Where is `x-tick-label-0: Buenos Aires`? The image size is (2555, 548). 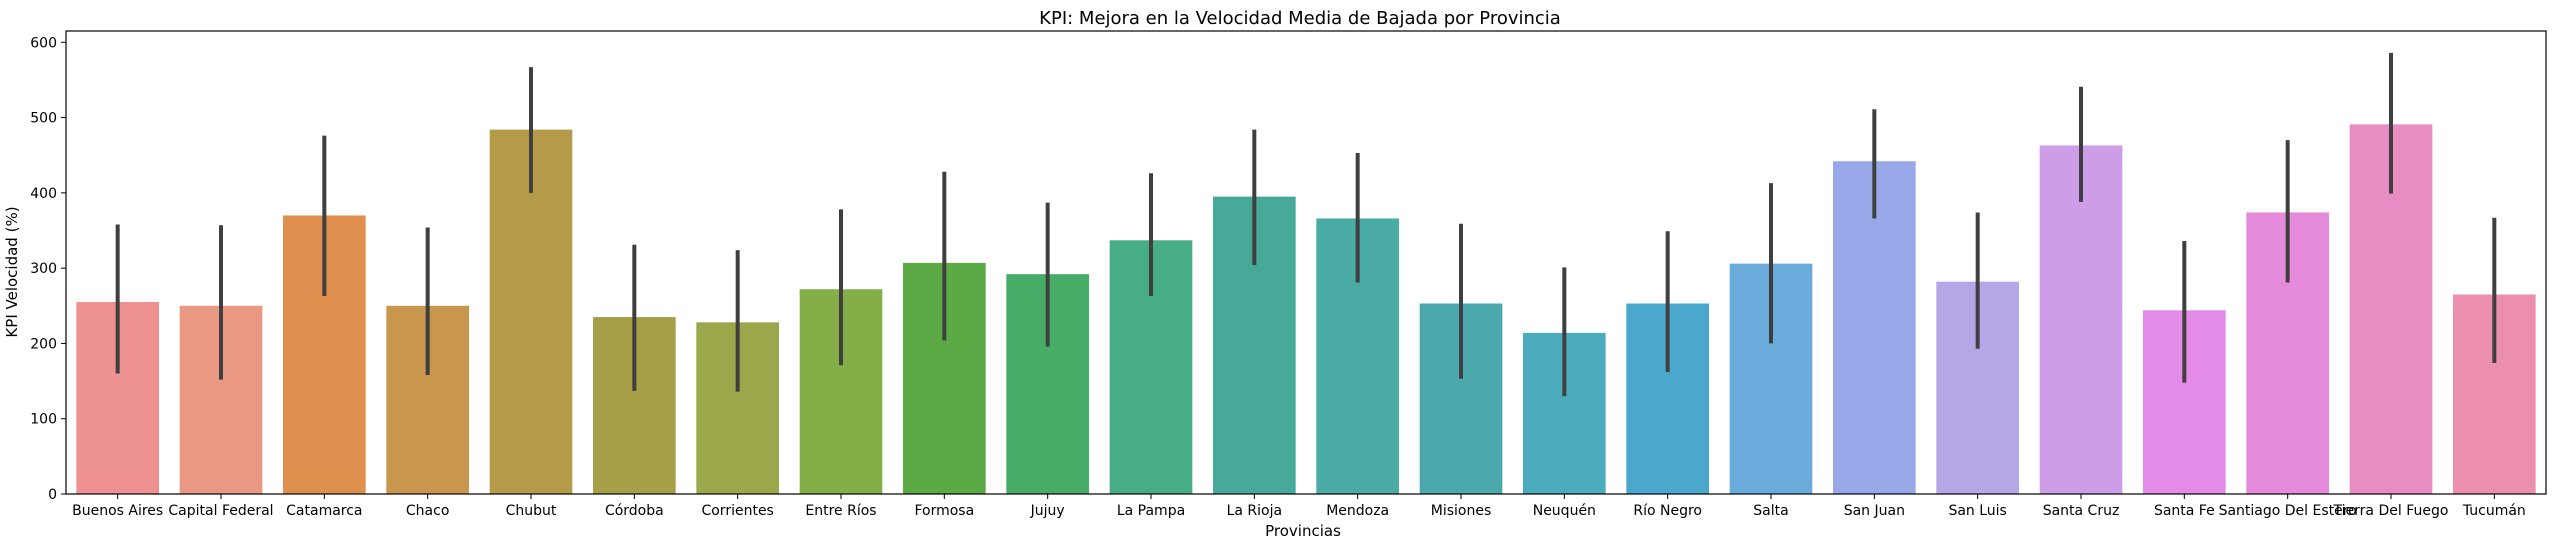
x-tick-label-0: Buenos Aires is located at coordinates (117, 511).